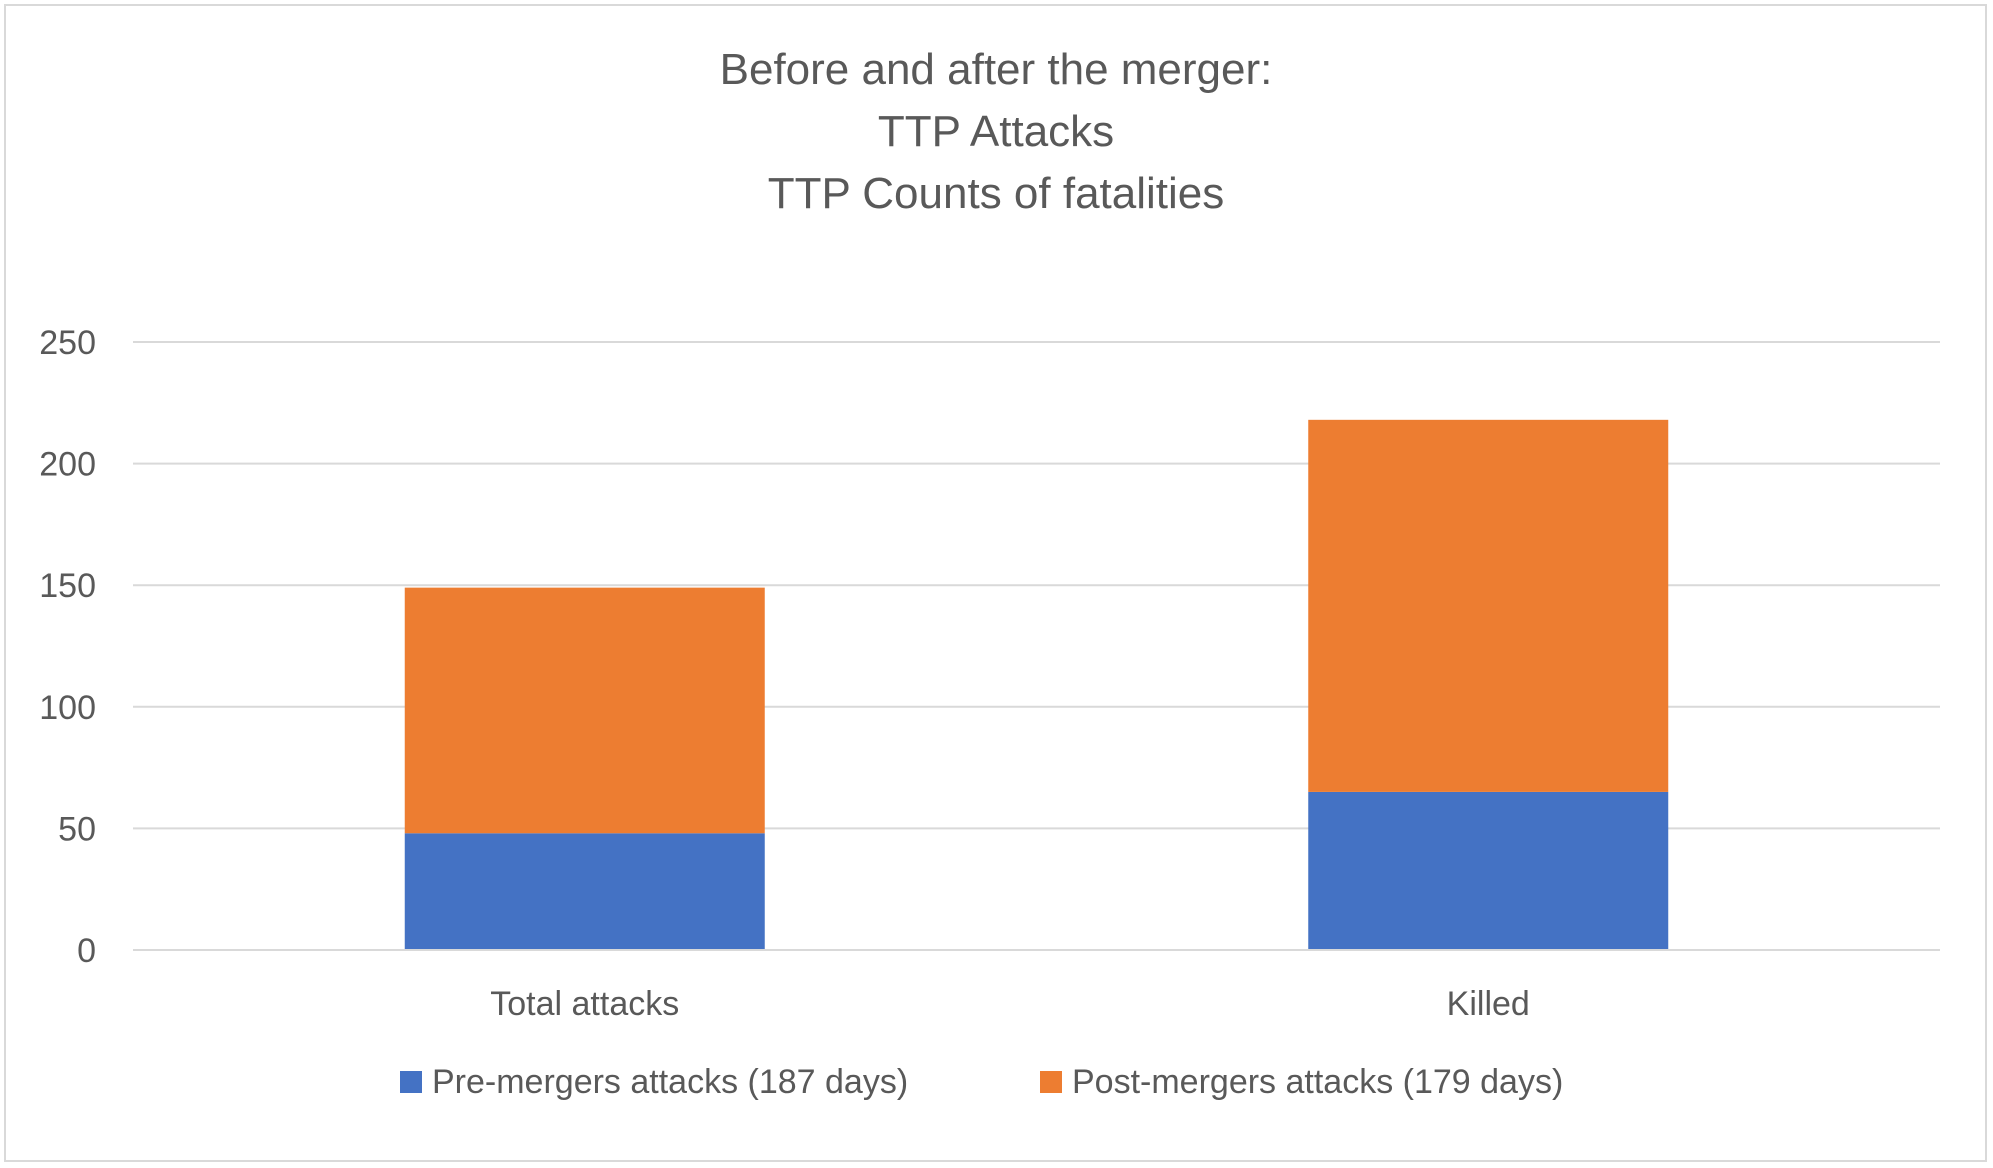 This screenshot has height=1168, width=1993. Describe the element at coordinates (584, 1004) in the screenshot. I see `x-category-label: Total attacks` at that location.